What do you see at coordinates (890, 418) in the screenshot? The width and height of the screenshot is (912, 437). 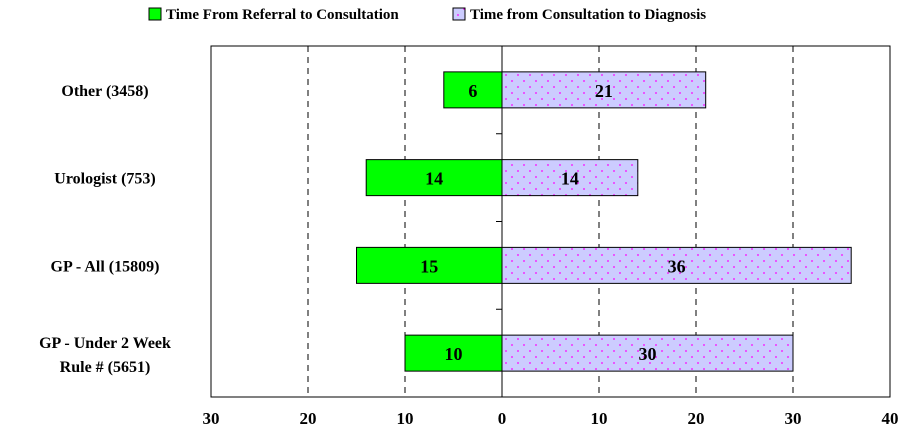 I see `x-tick-label-7: 40` at bounding box center [890, 418].